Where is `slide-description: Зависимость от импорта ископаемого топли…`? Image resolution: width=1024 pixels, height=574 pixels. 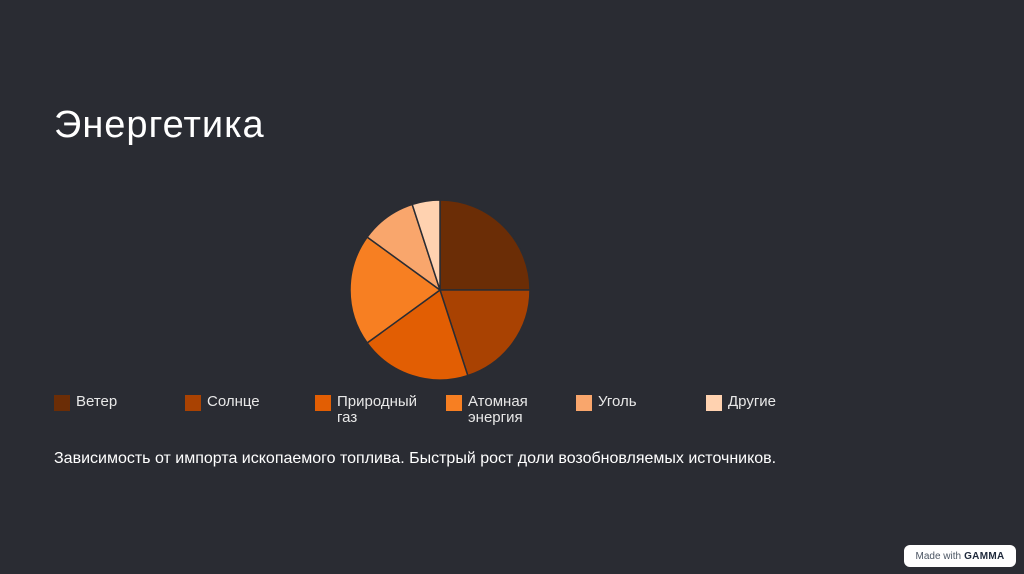 slide-description: Зависимость от импорта ископаемого топли… is located at coordinates (415, 458).